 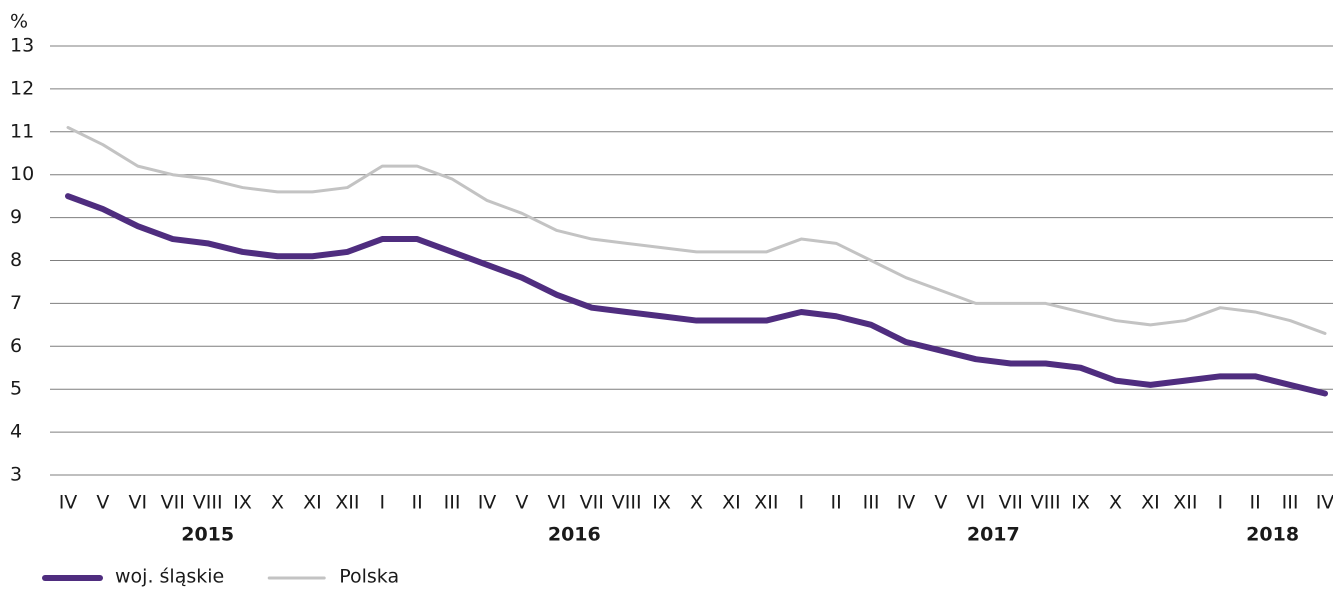 I want to click on y-tick-label: 10, so click(x=22, y=174).